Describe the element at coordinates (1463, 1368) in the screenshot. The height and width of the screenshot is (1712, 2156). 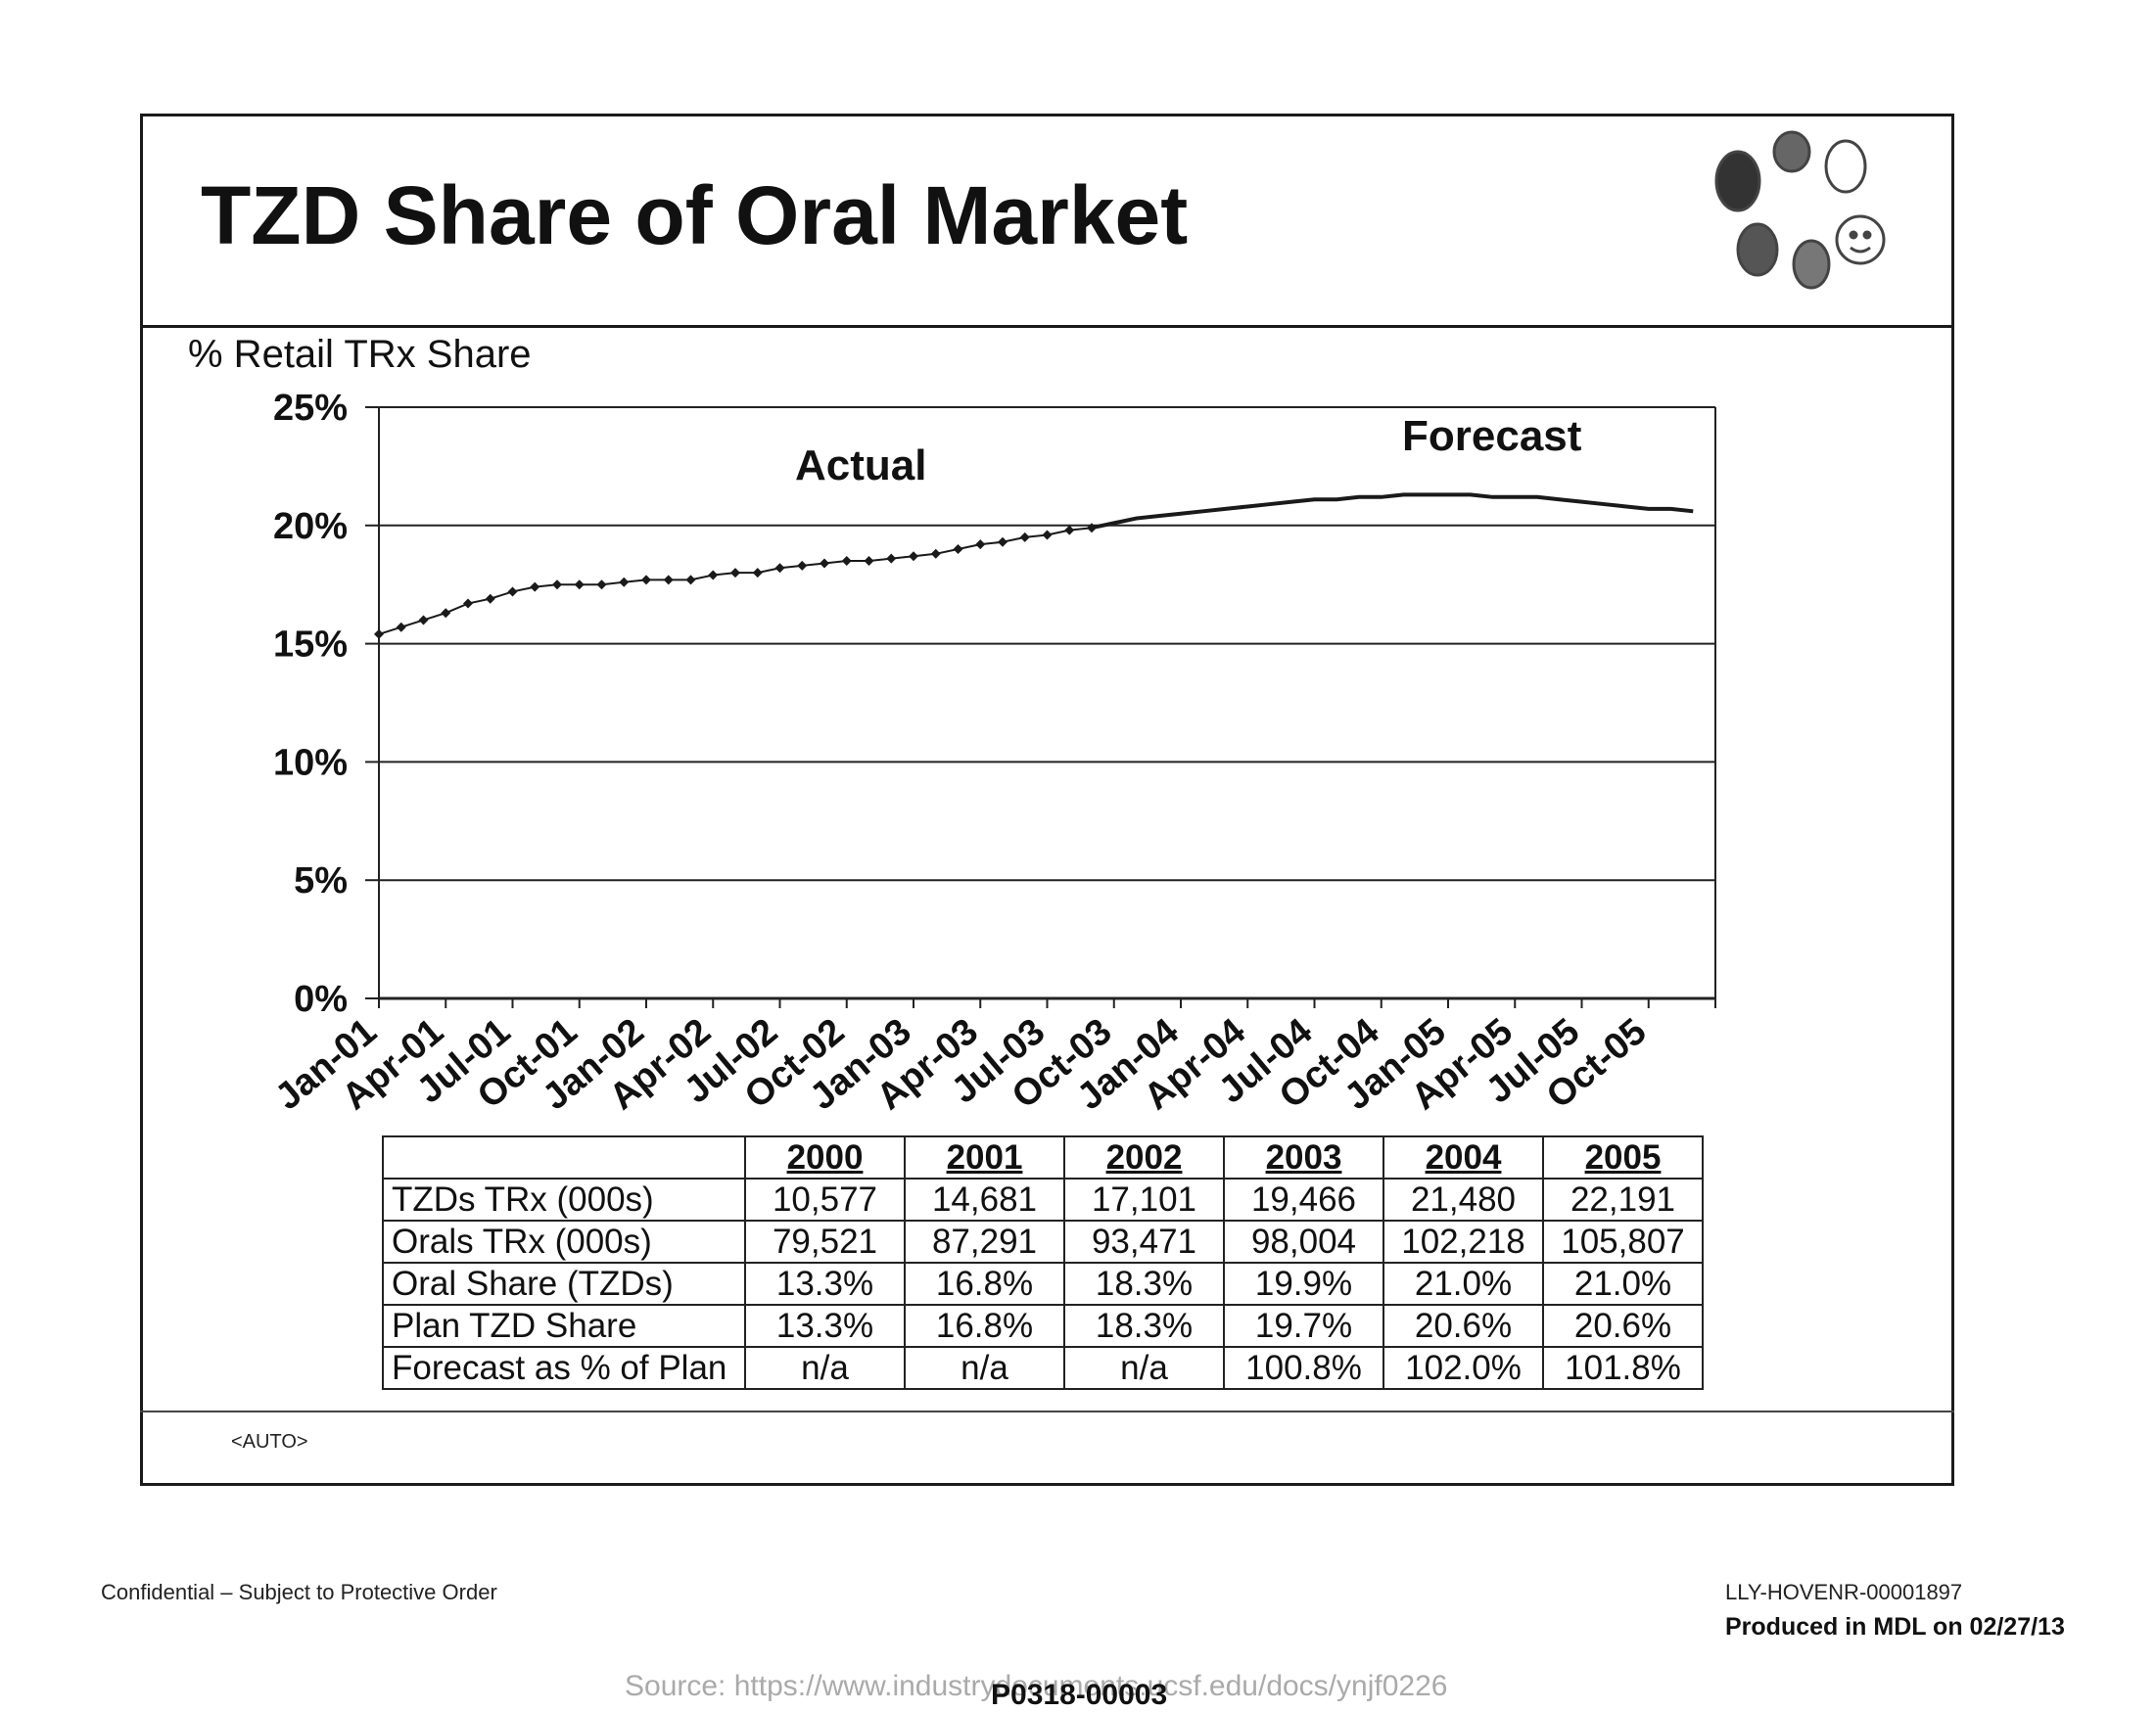
I see `table-cell: 102.0%` at that location.